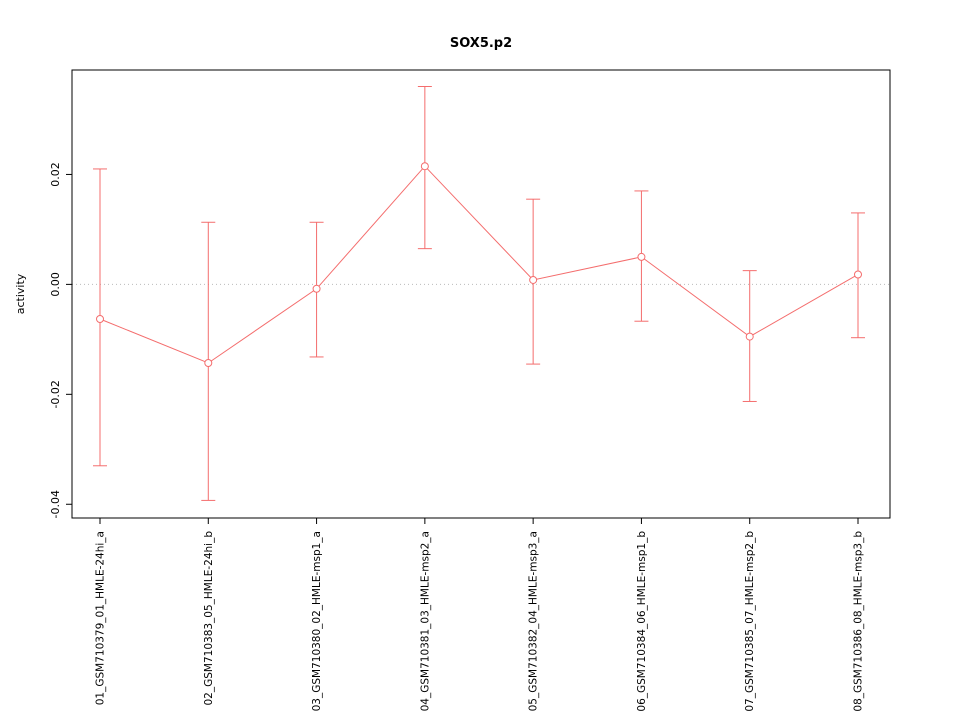 This screenshot has width=960, height=720. Describe the element at coordinates (534, 621) in the screenshot. I see `x-category-label: 05_GSM710382_04_HMLE-msp3_a` at that location.